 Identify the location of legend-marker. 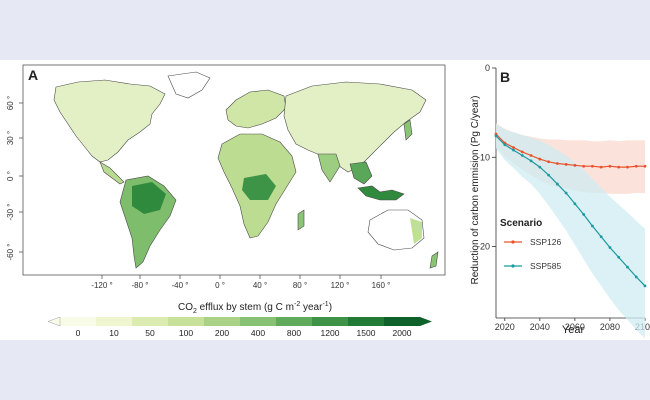
(513, 242).